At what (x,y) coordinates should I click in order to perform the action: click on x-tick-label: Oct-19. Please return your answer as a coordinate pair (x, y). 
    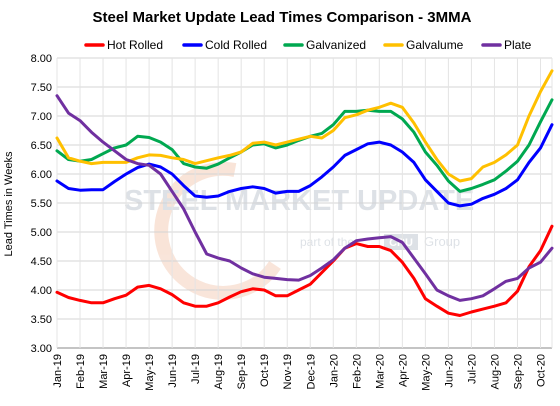
    Looking at the image, I should click on (265, 370).